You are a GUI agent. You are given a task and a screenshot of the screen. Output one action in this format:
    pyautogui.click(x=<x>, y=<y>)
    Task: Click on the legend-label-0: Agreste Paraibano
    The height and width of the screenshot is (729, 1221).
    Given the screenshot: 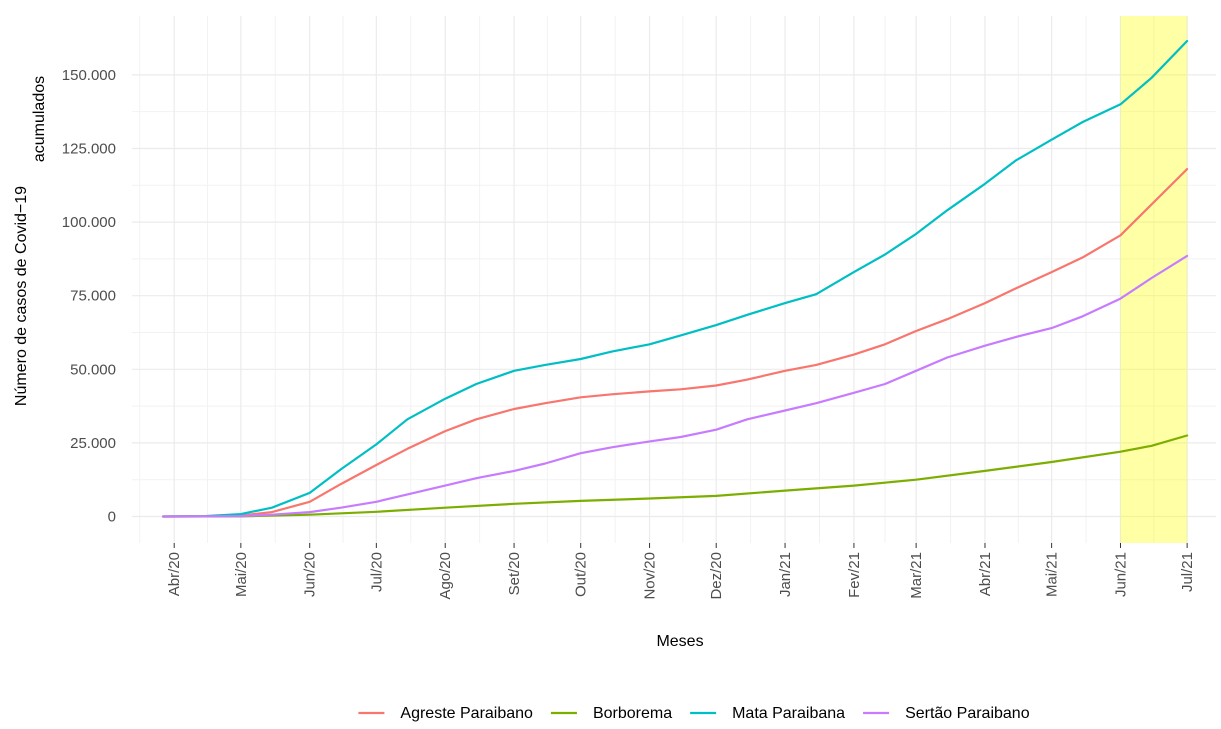 What is the action you would take?
    pyautogui.click(x=466, y=713)
    